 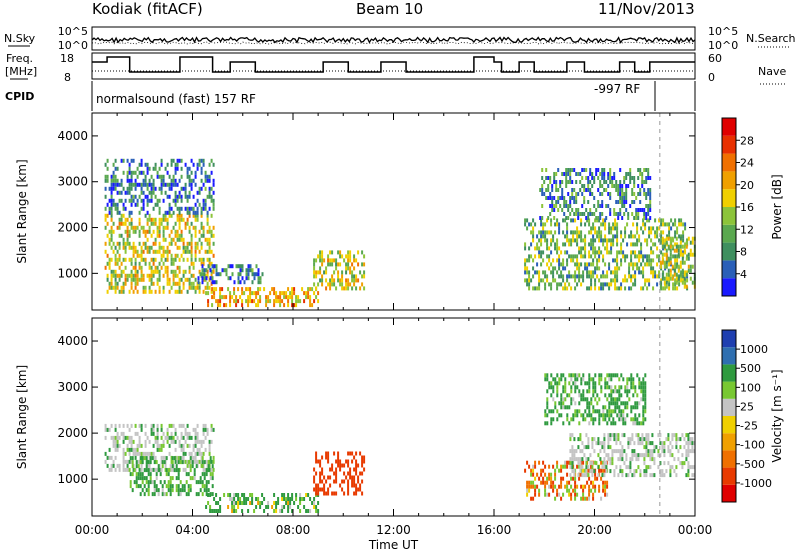 What do you see at coordinates (750, 368) in the screenshot?
I see `velocity-colorbar-label: 500` at bounding box center [750, 368].